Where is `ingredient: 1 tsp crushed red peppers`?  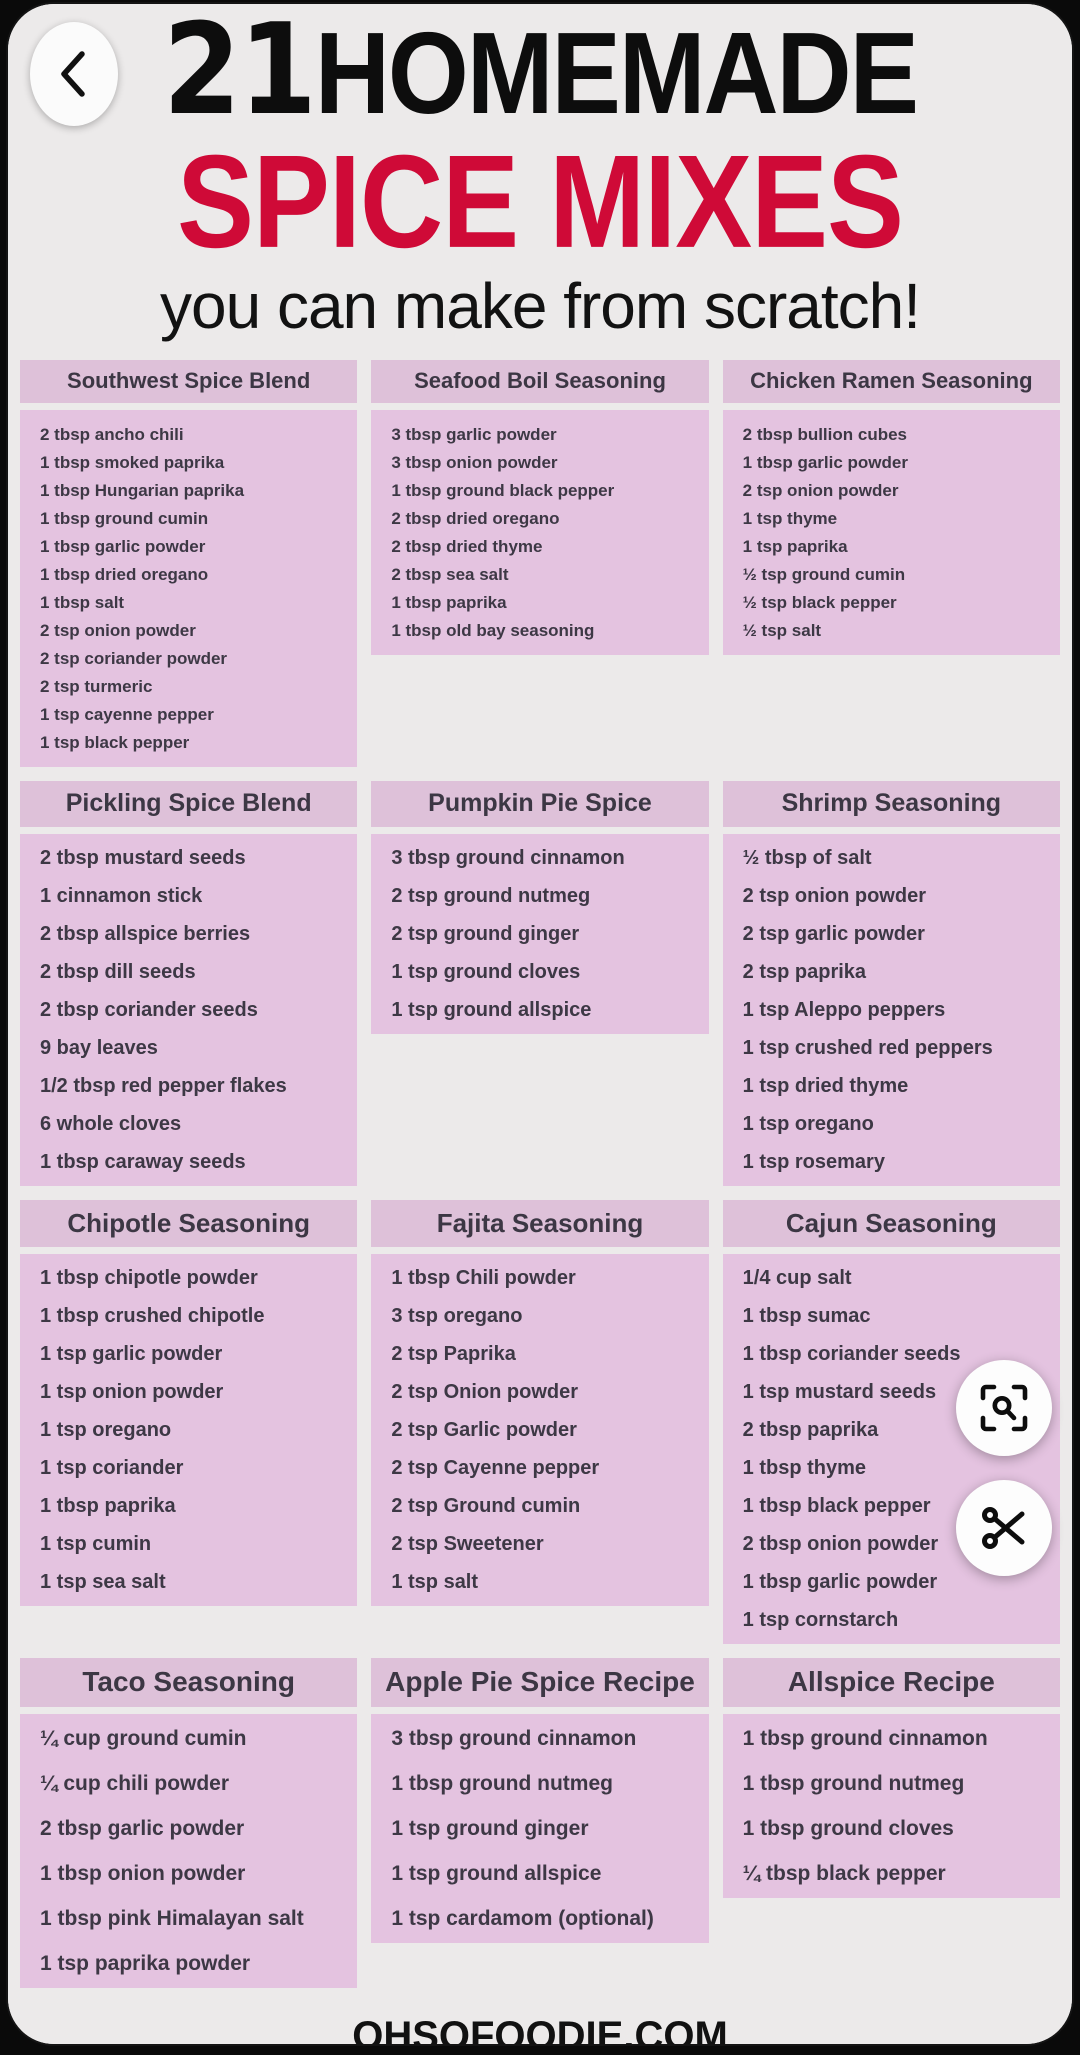
ingredient: 1 tsp crushed red peppers is located at coordinates (867, 1047).